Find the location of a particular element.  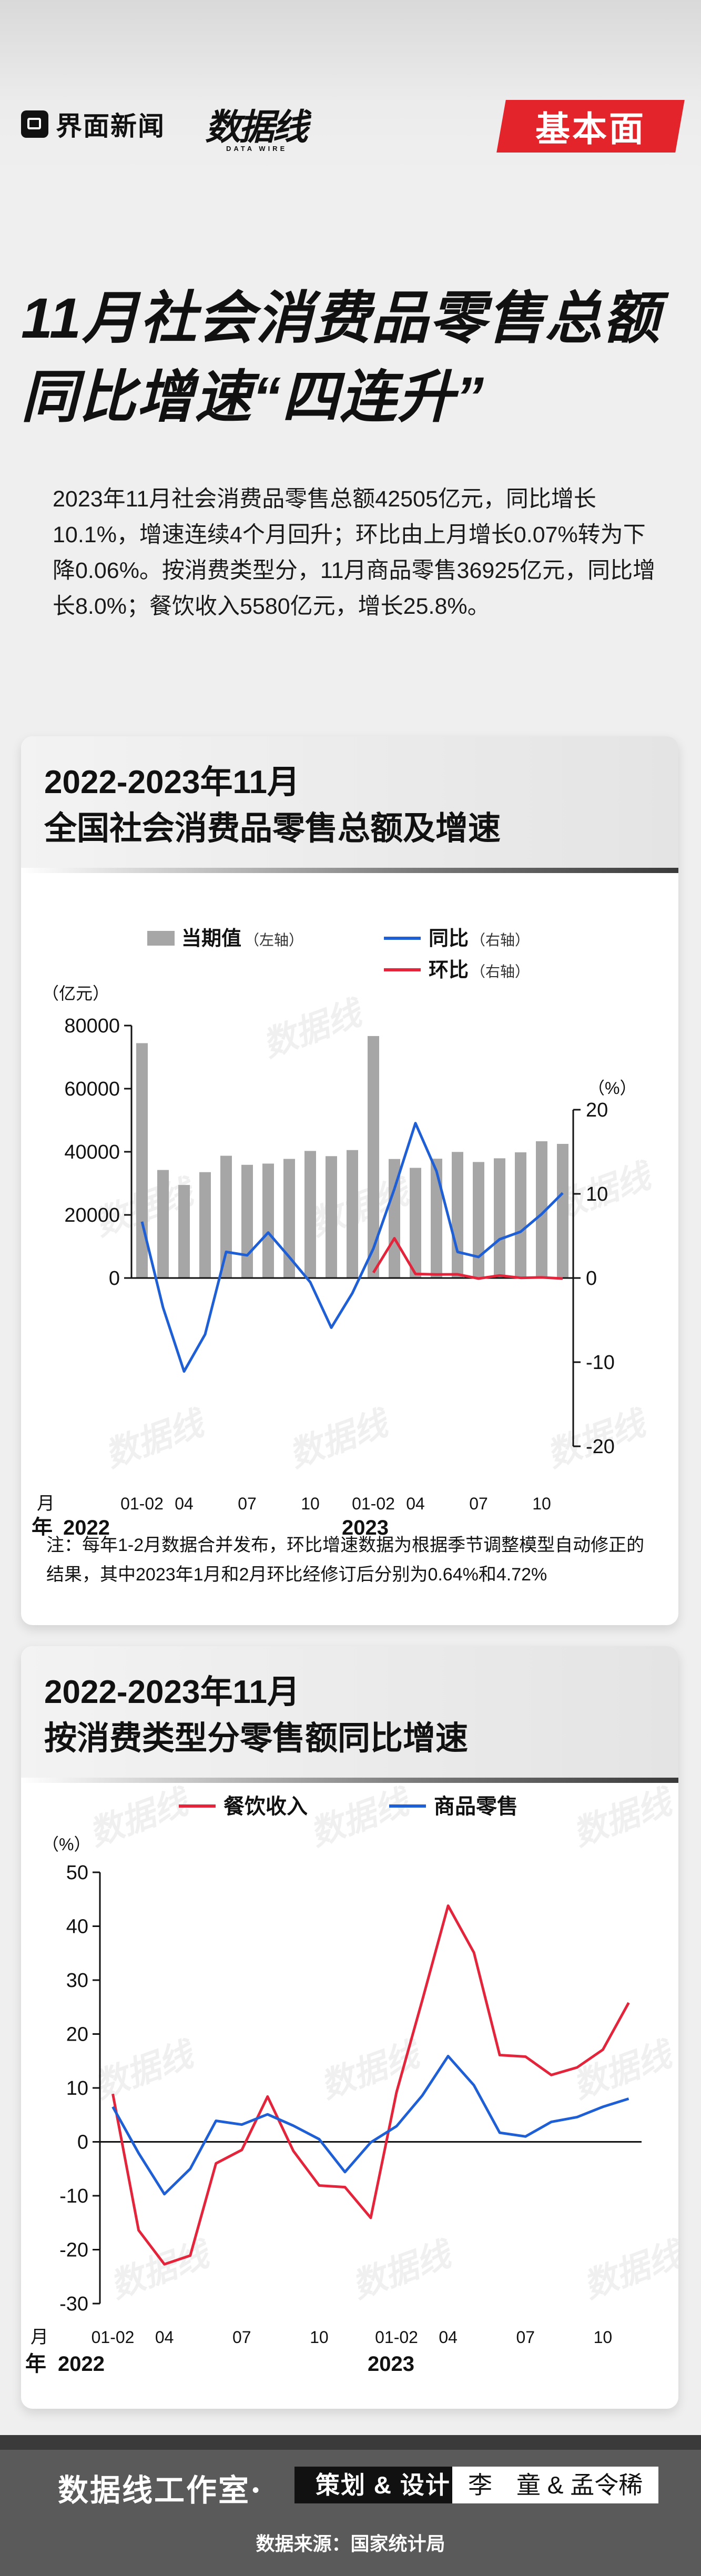

page-title-line1: 11月社会消费品零售总额 is located at coordinates (341, 318).